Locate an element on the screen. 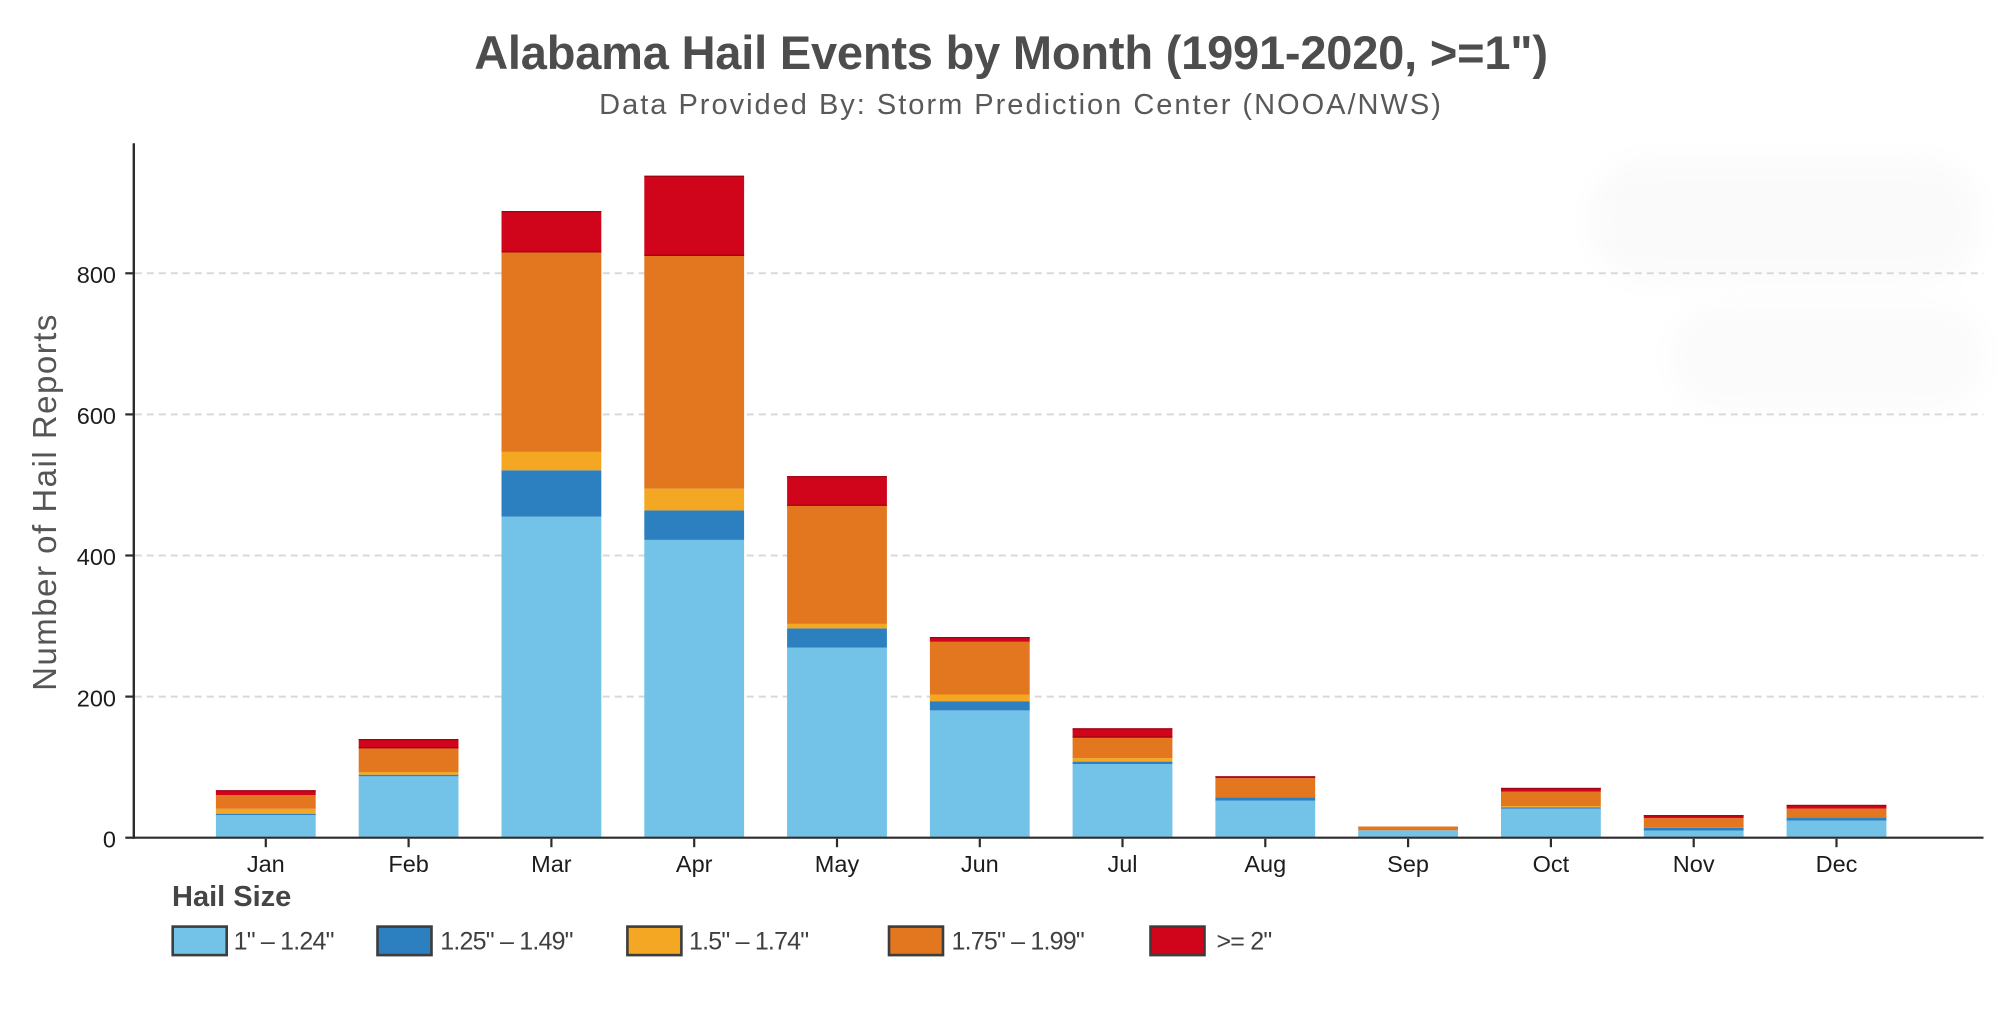 This screenshot has width=1999, height=1011. svg-text: Nov is located at coordinates (1694, 864).